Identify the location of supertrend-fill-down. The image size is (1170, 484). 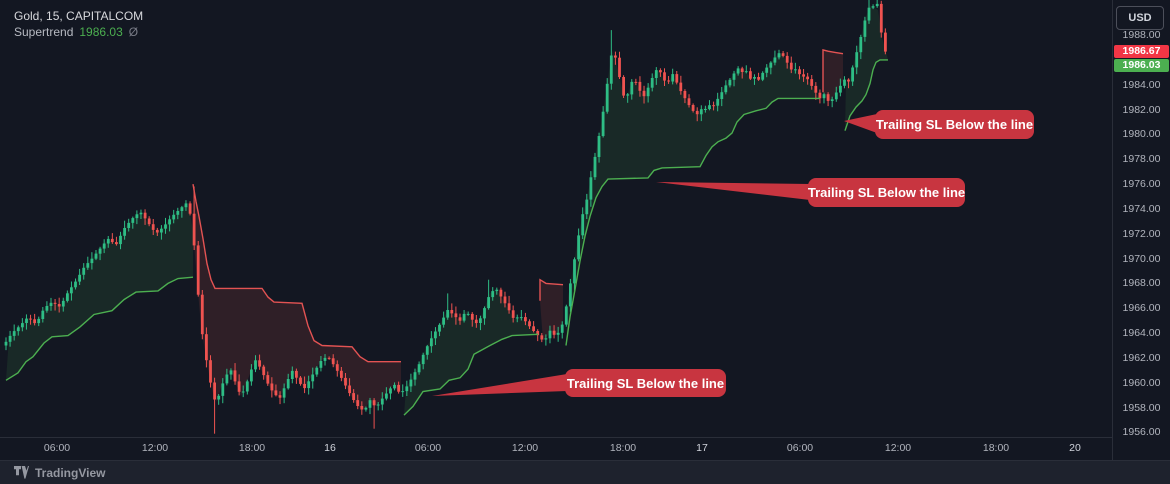
(551, 310).